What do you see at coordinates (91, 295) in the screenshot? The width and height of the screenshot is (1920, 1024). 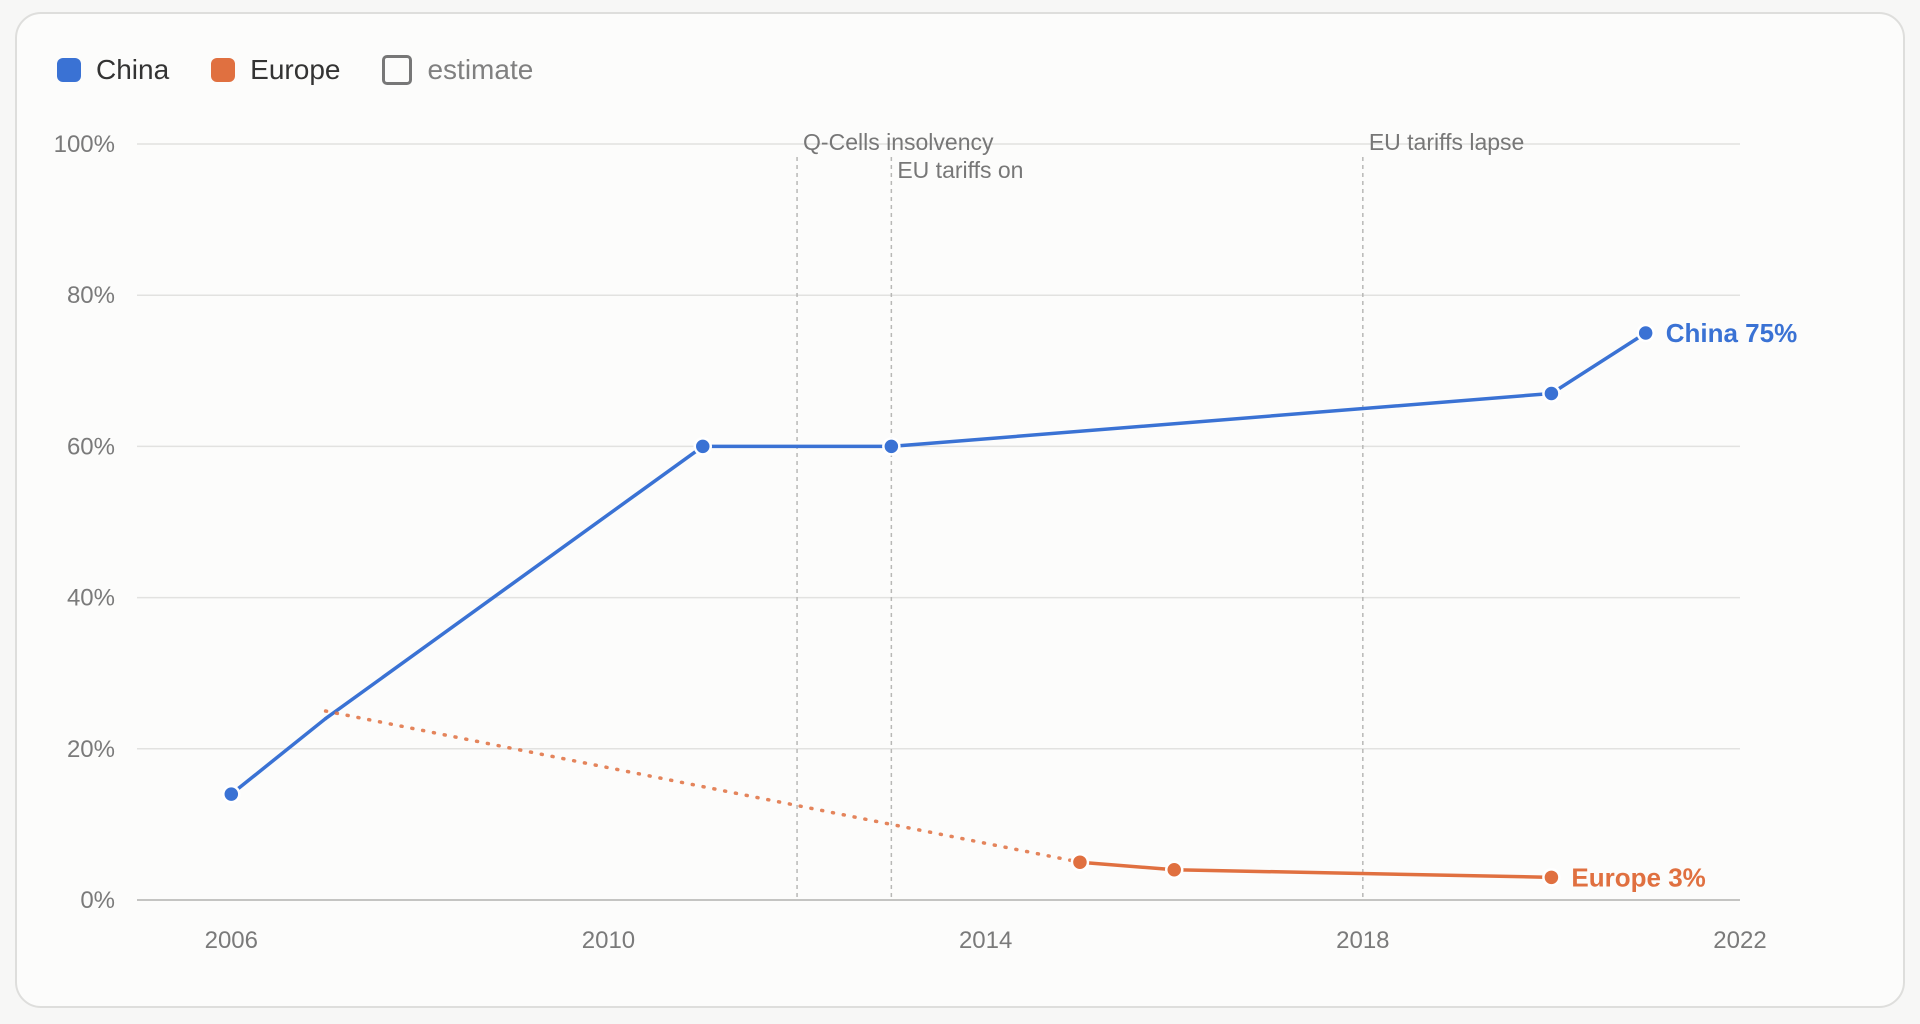 I see `y-tick-label: 80%` at bounding box center [91, 295].